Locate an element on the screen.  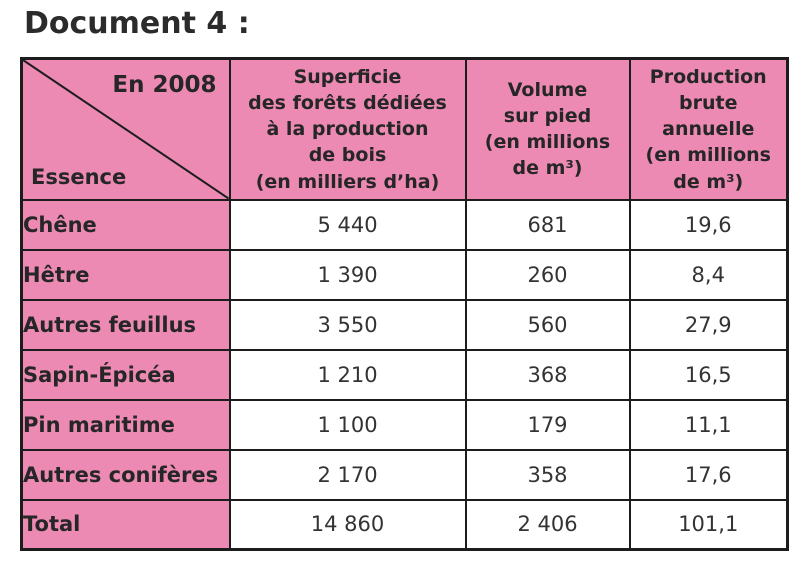
corner-header-cell: En 2008 Essence is located at coordinates (125, 129).